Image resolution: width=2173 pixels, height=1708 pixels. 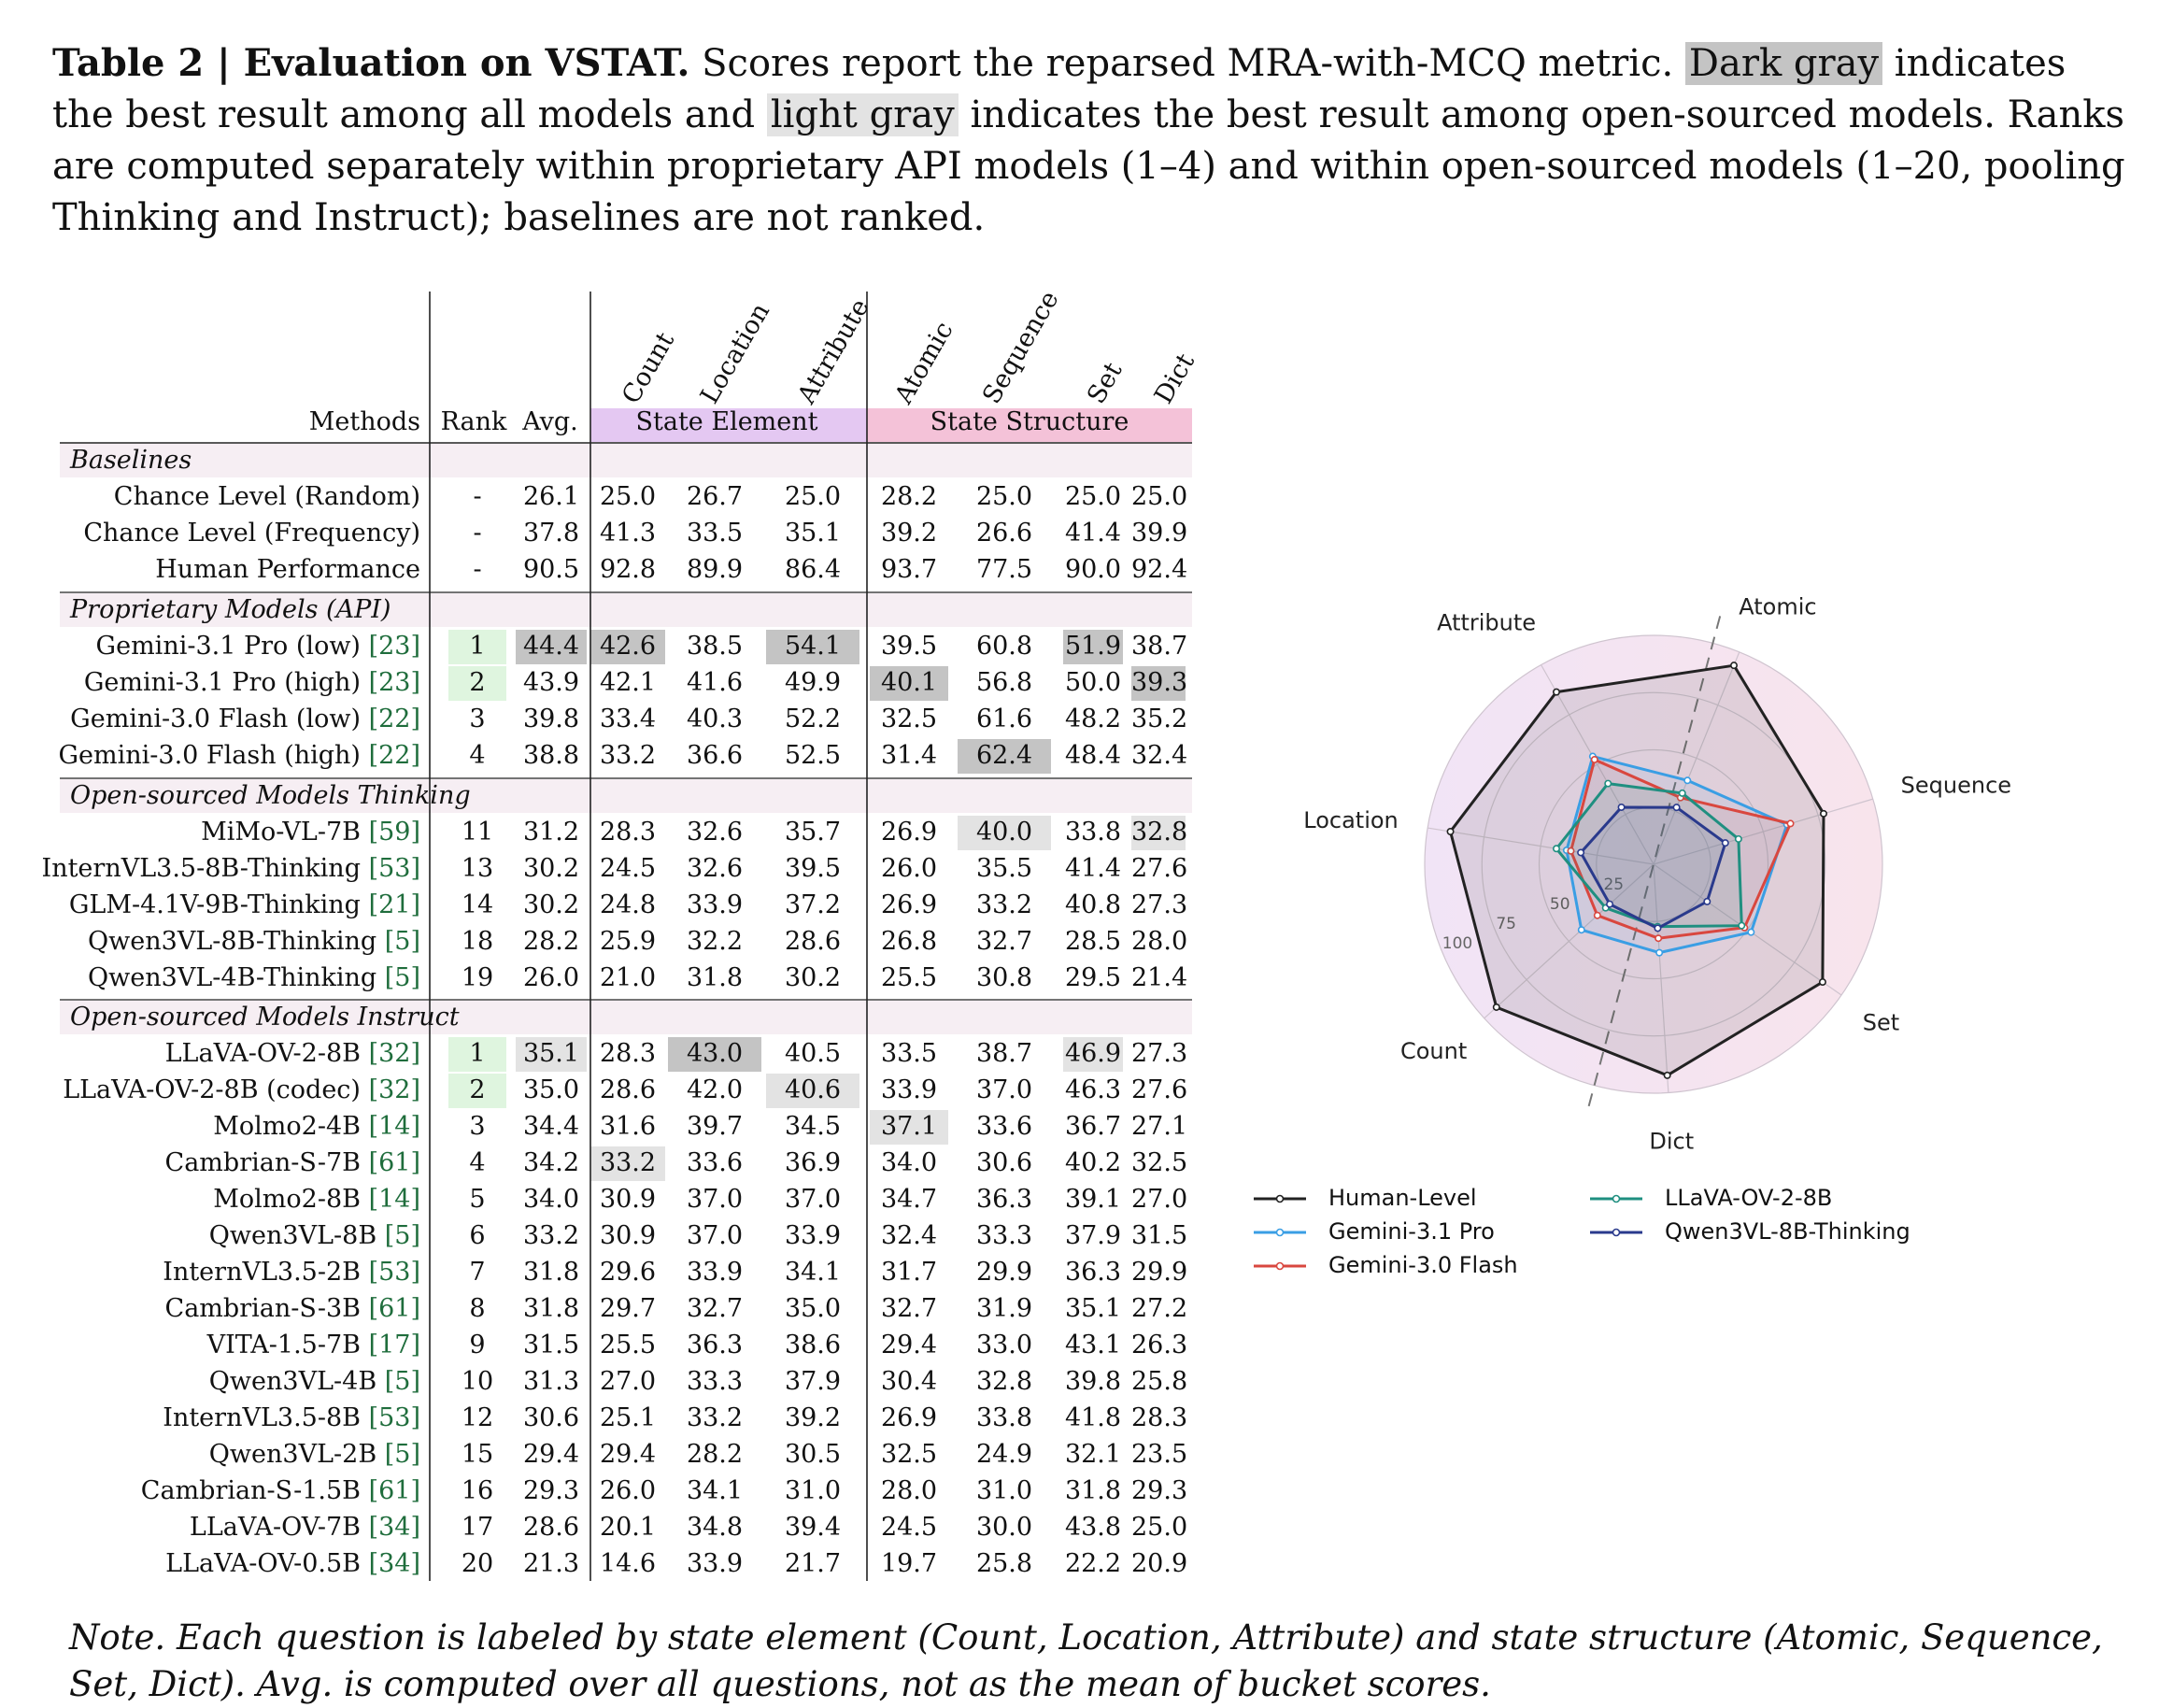 I want to click on score-cell-attribute: 31.0, so click(x=813, y=1491).